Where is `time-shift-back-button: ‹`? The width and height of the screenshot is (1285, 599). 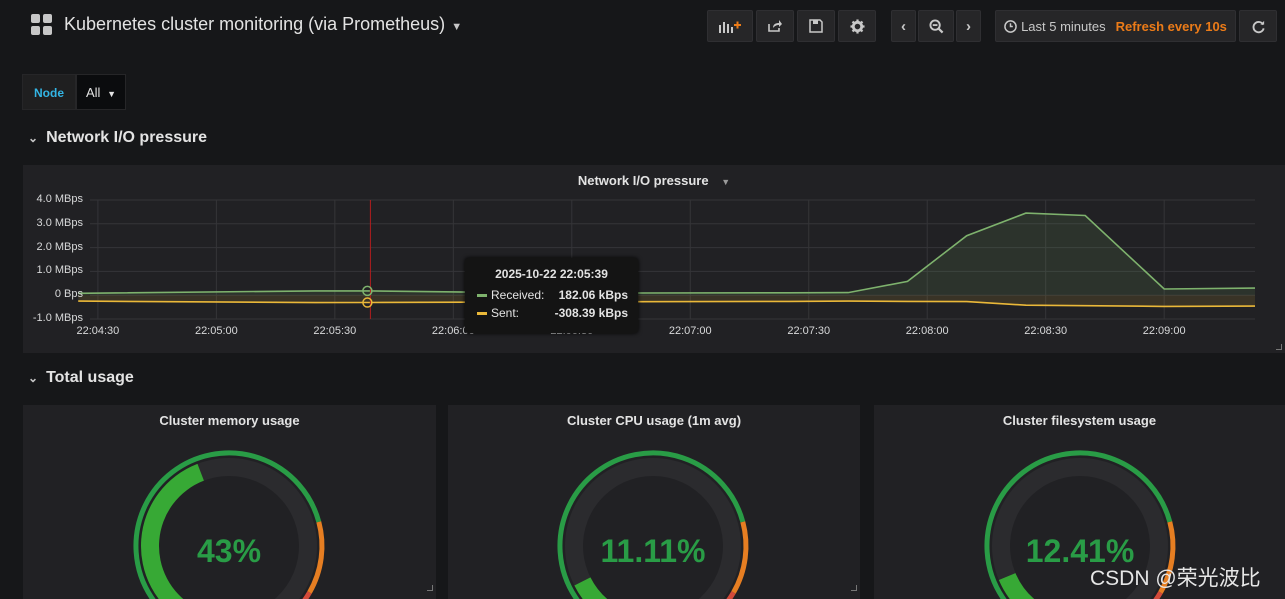
time-shift-back-button: ‹ is located at coordinates (903, 26).